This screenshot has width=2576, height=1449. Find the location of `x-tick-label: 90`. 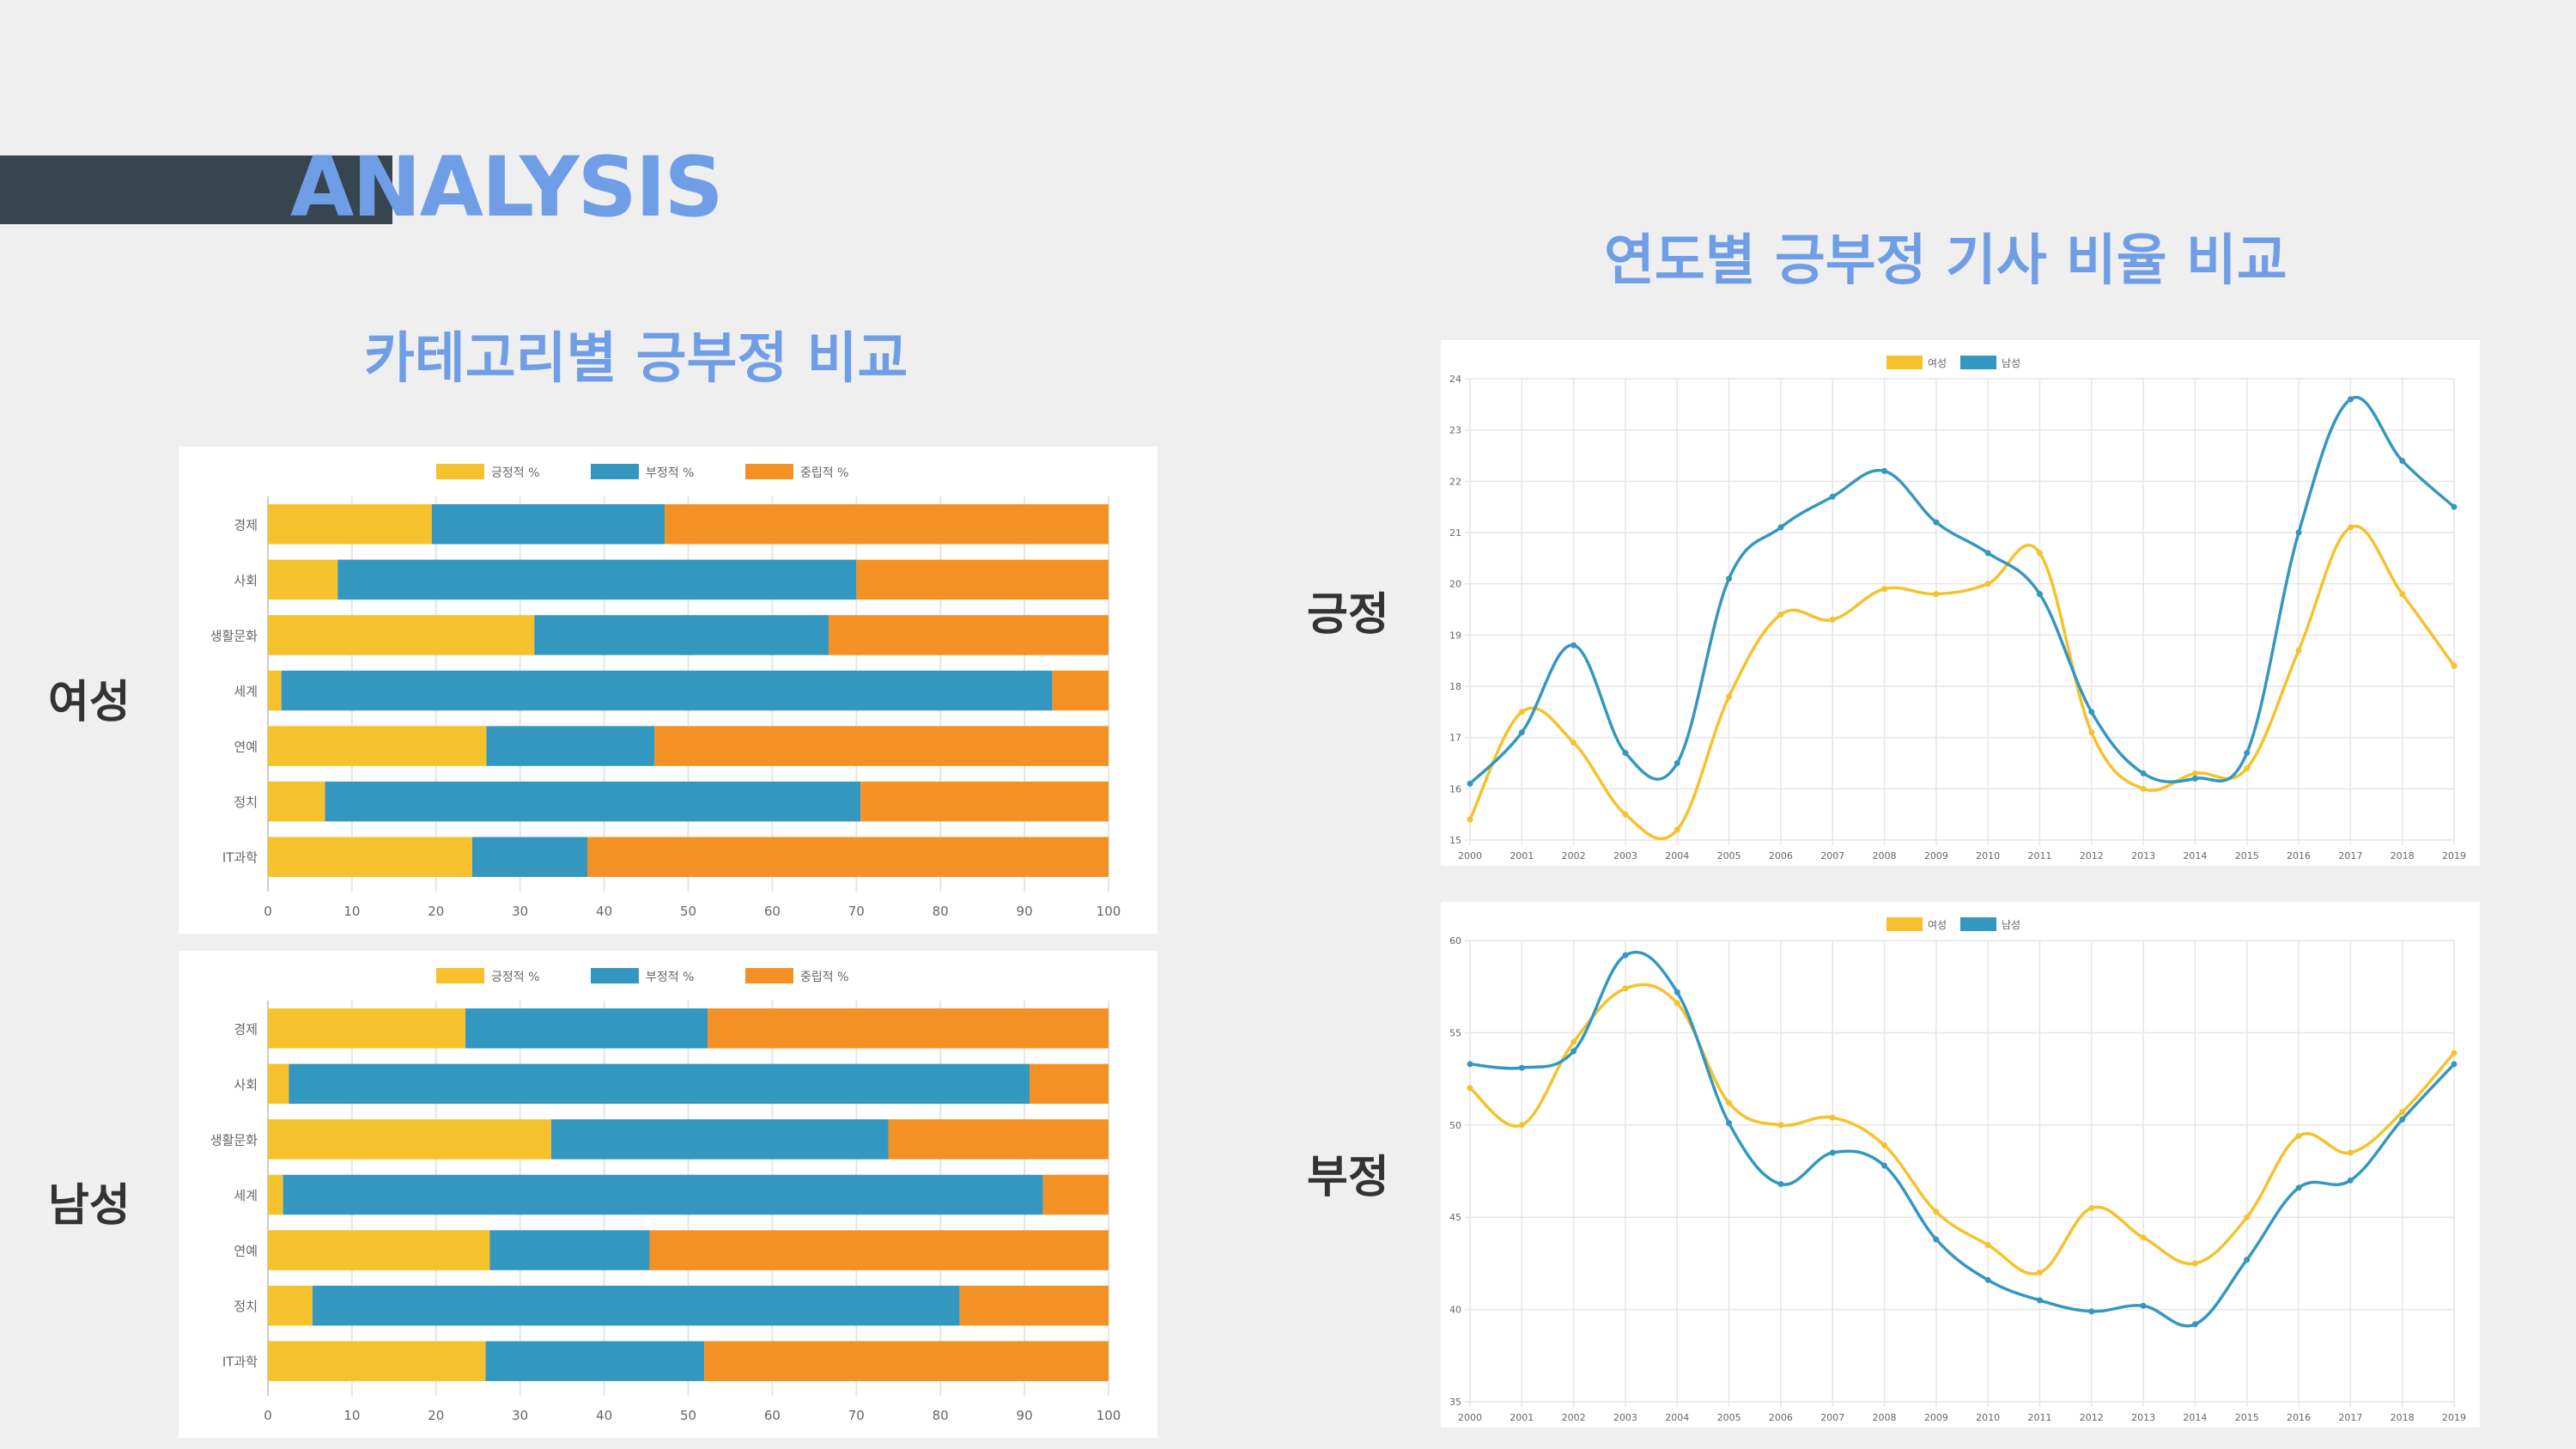

x-tick-label: 90 is located at coordinates (1025, 911).